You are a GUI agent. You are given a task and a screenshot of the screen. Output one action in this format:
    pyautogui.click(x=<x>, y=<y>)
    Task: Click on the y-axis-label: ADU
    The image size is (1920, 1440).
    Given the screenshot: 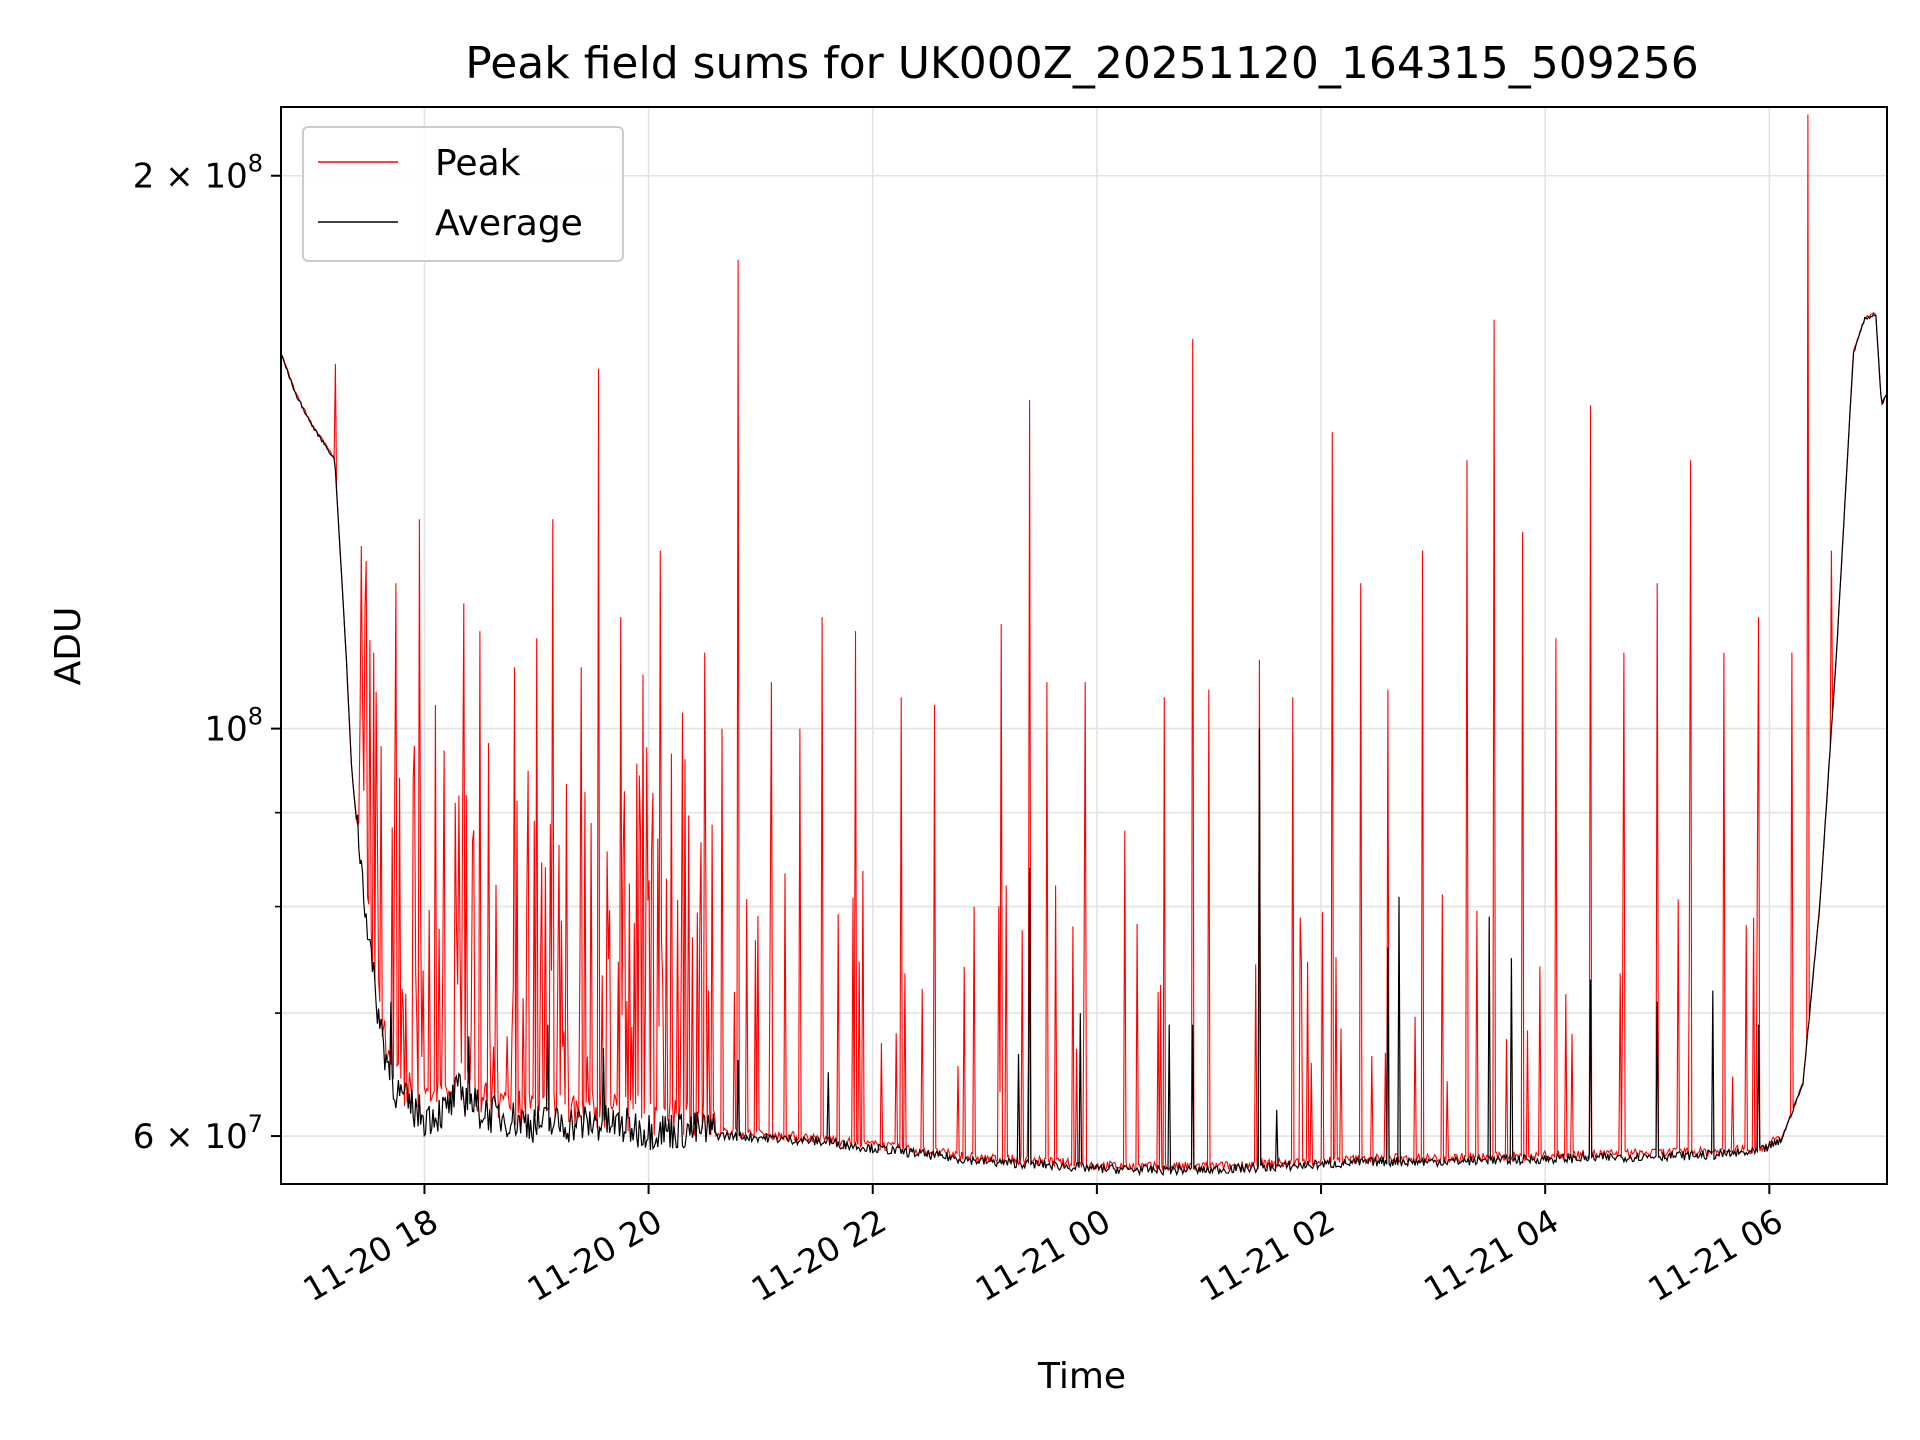 What is the action you would take?
    pyautogui.click(x=68, y=646)
    